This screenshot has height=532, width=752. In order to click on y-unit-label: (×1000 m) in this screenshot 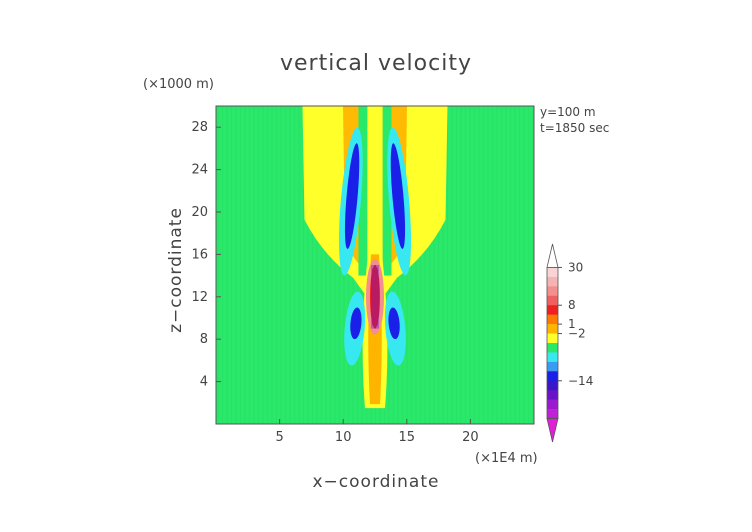, I will do `click(178, 84)`.